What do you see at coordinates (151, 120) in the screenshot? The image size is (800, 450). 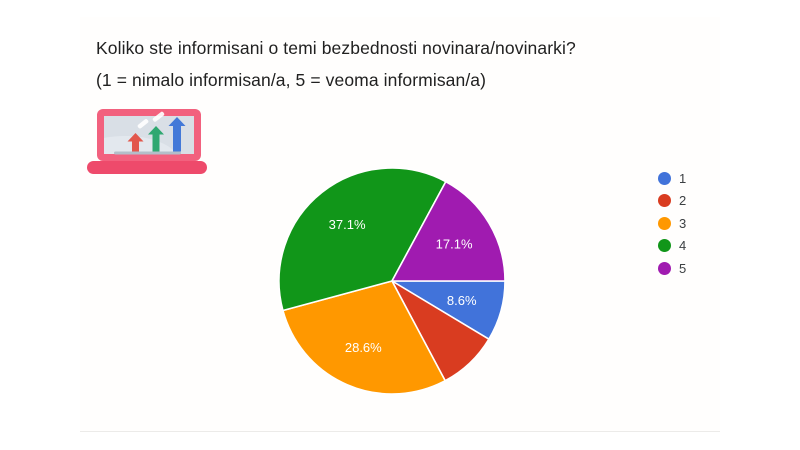 I see `dashed-trend-line` at bounding box center [151, 120].